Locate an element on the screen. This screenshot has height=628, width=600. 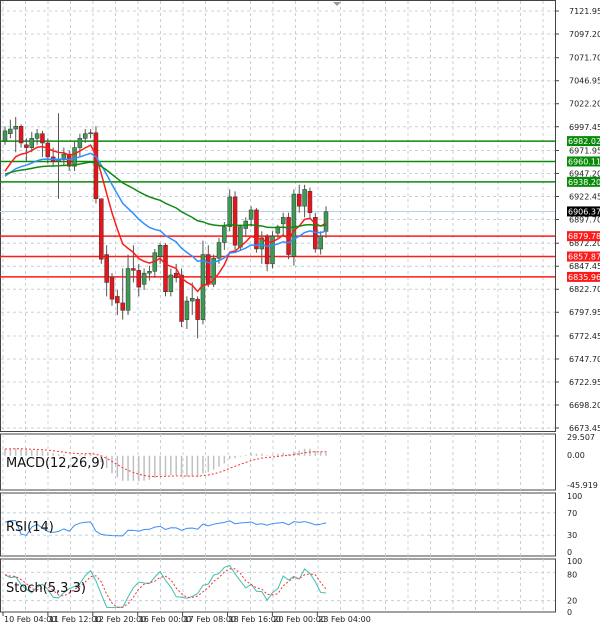
price-tick-label: 6698.20 is located at coordinates (584, 405).